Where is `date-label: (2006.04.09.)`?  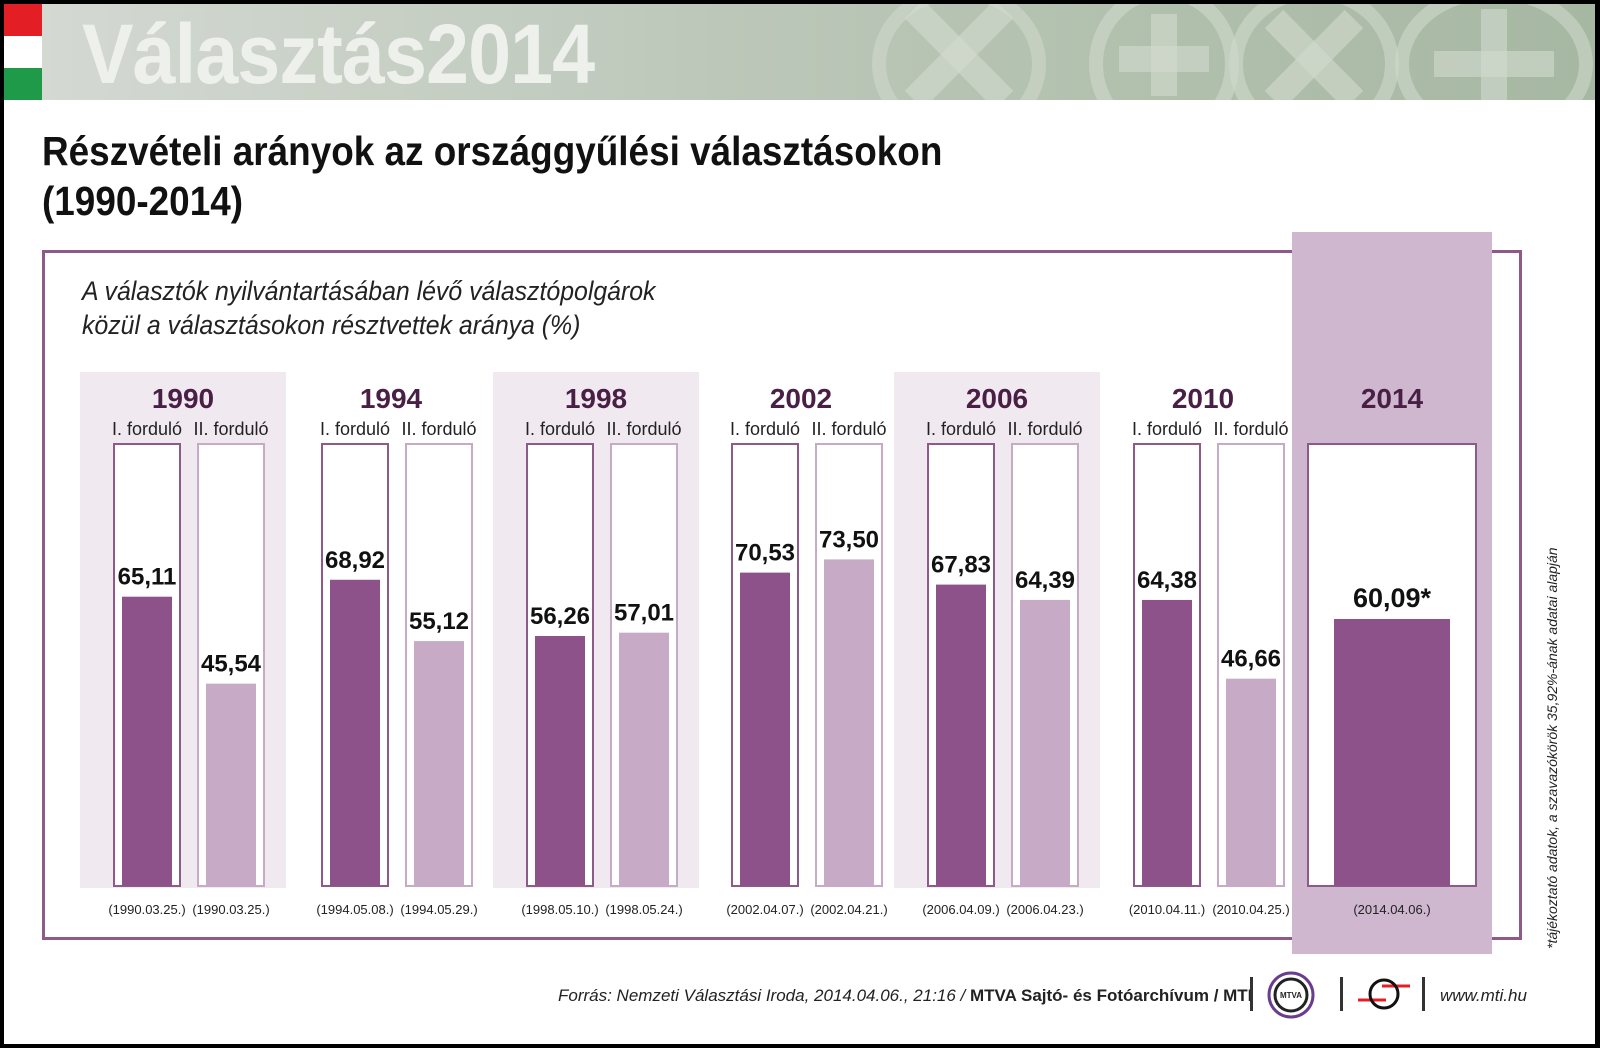
date-label: (2006.04.09.) is located at coordinates (960, 909).